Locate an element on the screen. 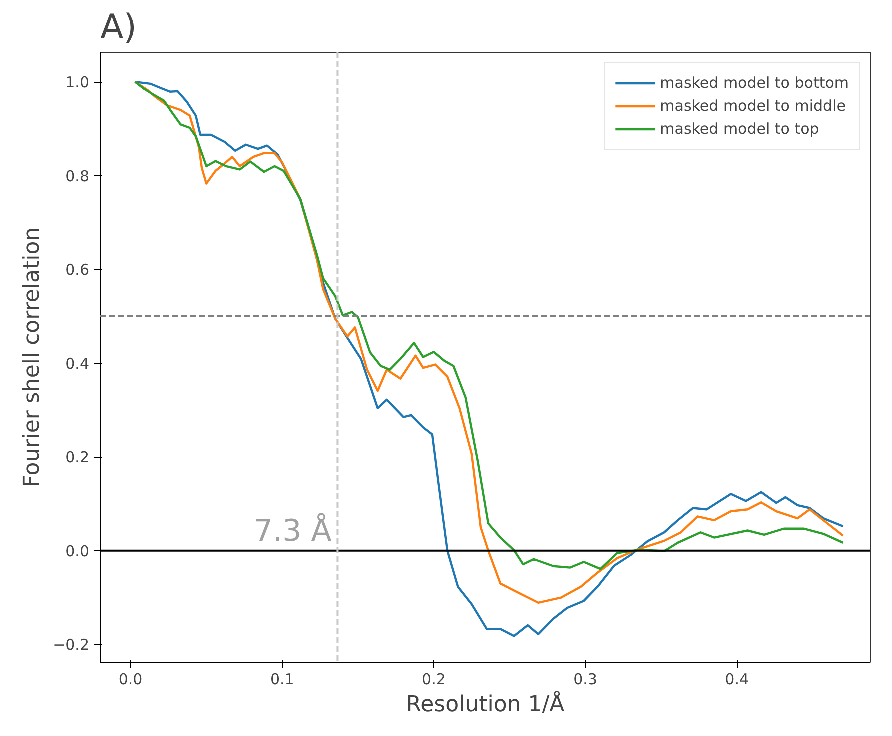 The image size is (892, 736). y-tick-label: 0.2 is located at coordinates (78, 457).